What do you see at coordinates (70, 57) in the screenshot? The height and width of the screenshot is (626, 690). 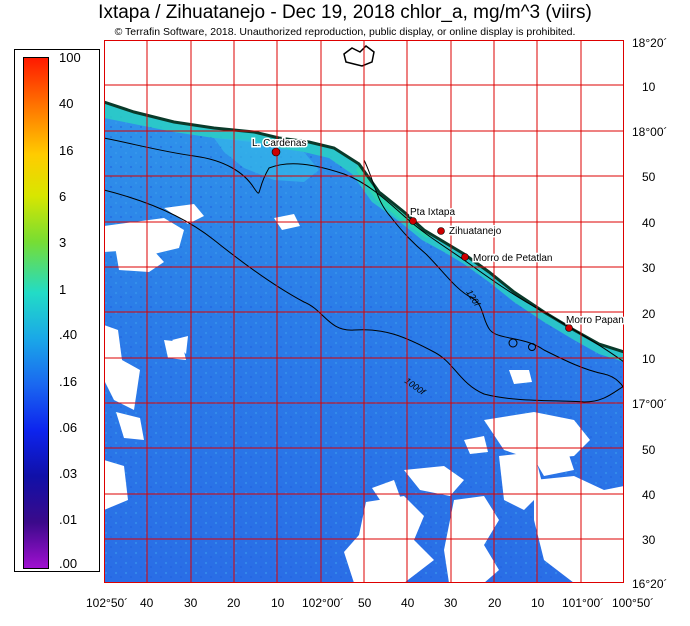 I see `colorbar-label: 100` at bounding box center [70, 57].